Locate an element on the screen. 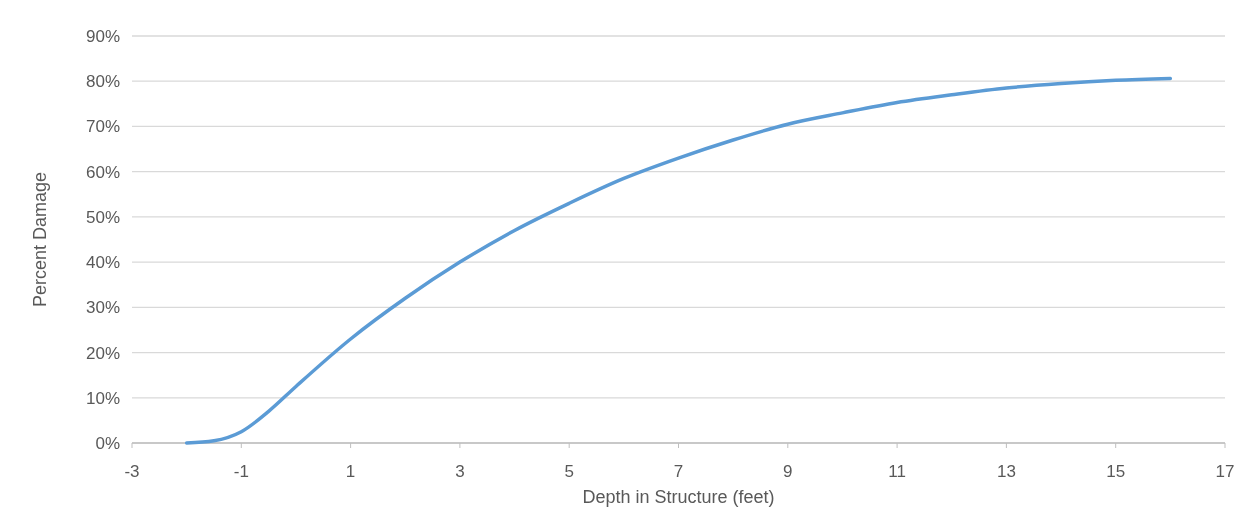 This screenshot has height=509, width=1255. y-tick-label: 20% is located at coordinates (102, 353).